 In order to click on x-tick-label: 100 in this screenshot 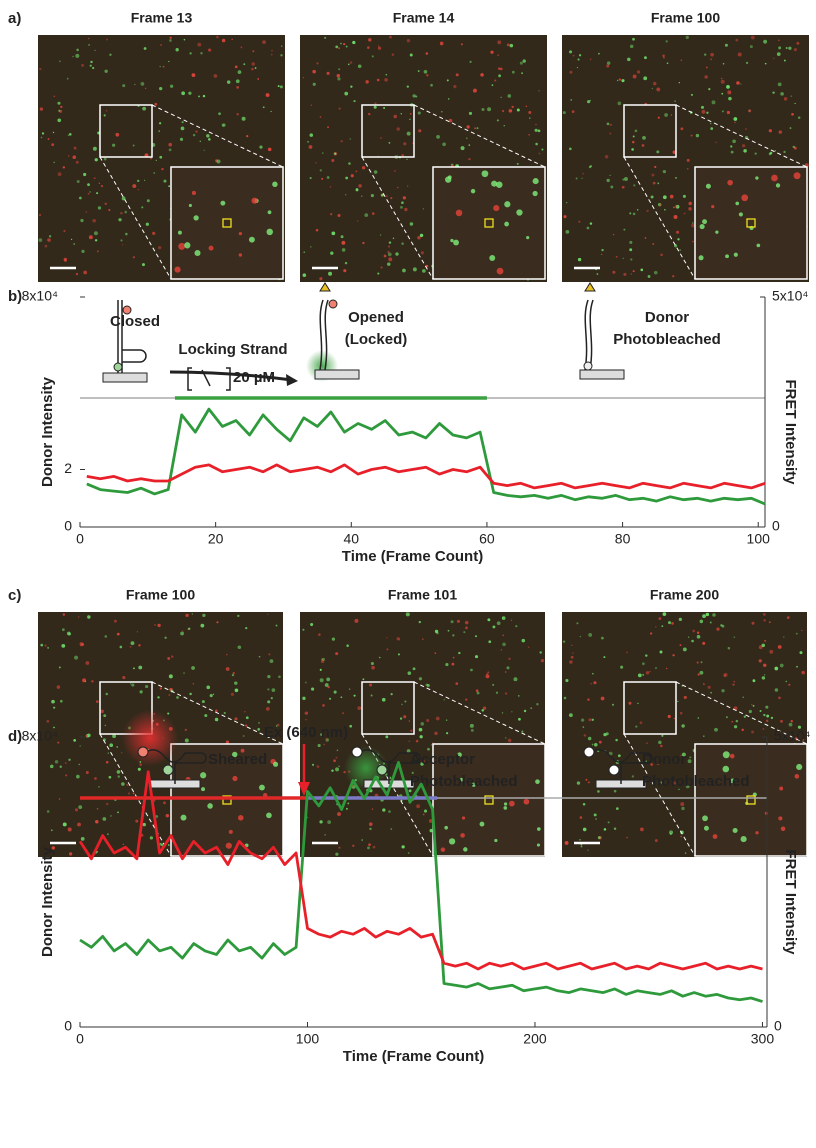, I will do `click(759, 539)`.